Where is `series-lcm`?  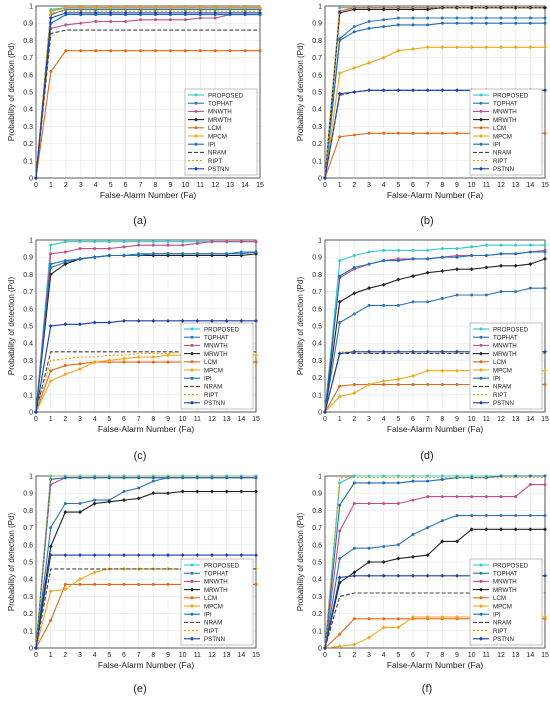
series-lcm is located at coordinates (148, 114).